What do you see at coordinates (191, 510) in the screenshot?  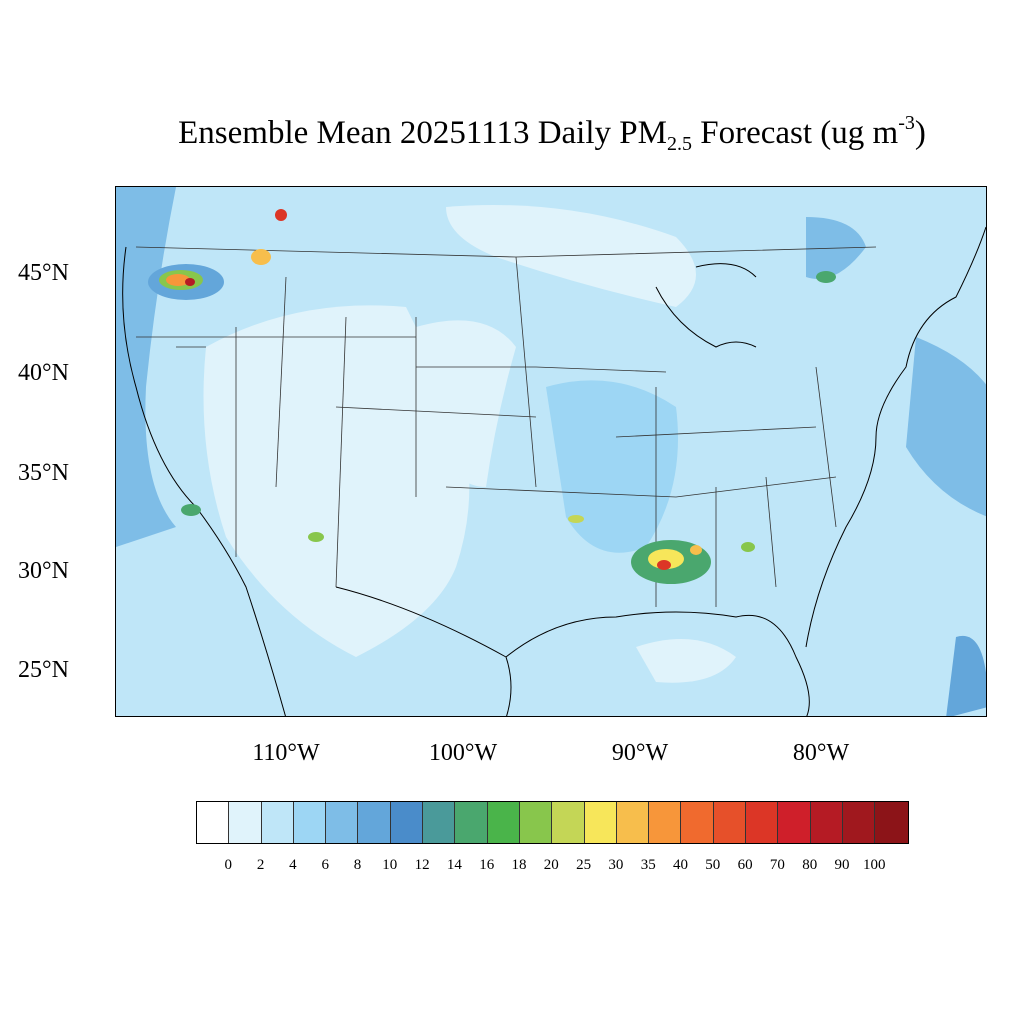 I see `hotspot-socal` at bounding box center [191, 510].